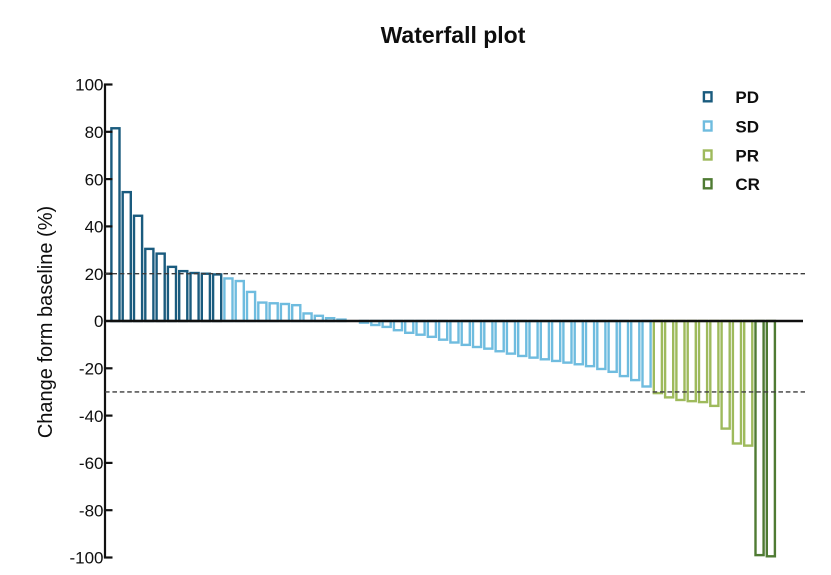  I want to click on svg-text: 20, so click(94, 274).